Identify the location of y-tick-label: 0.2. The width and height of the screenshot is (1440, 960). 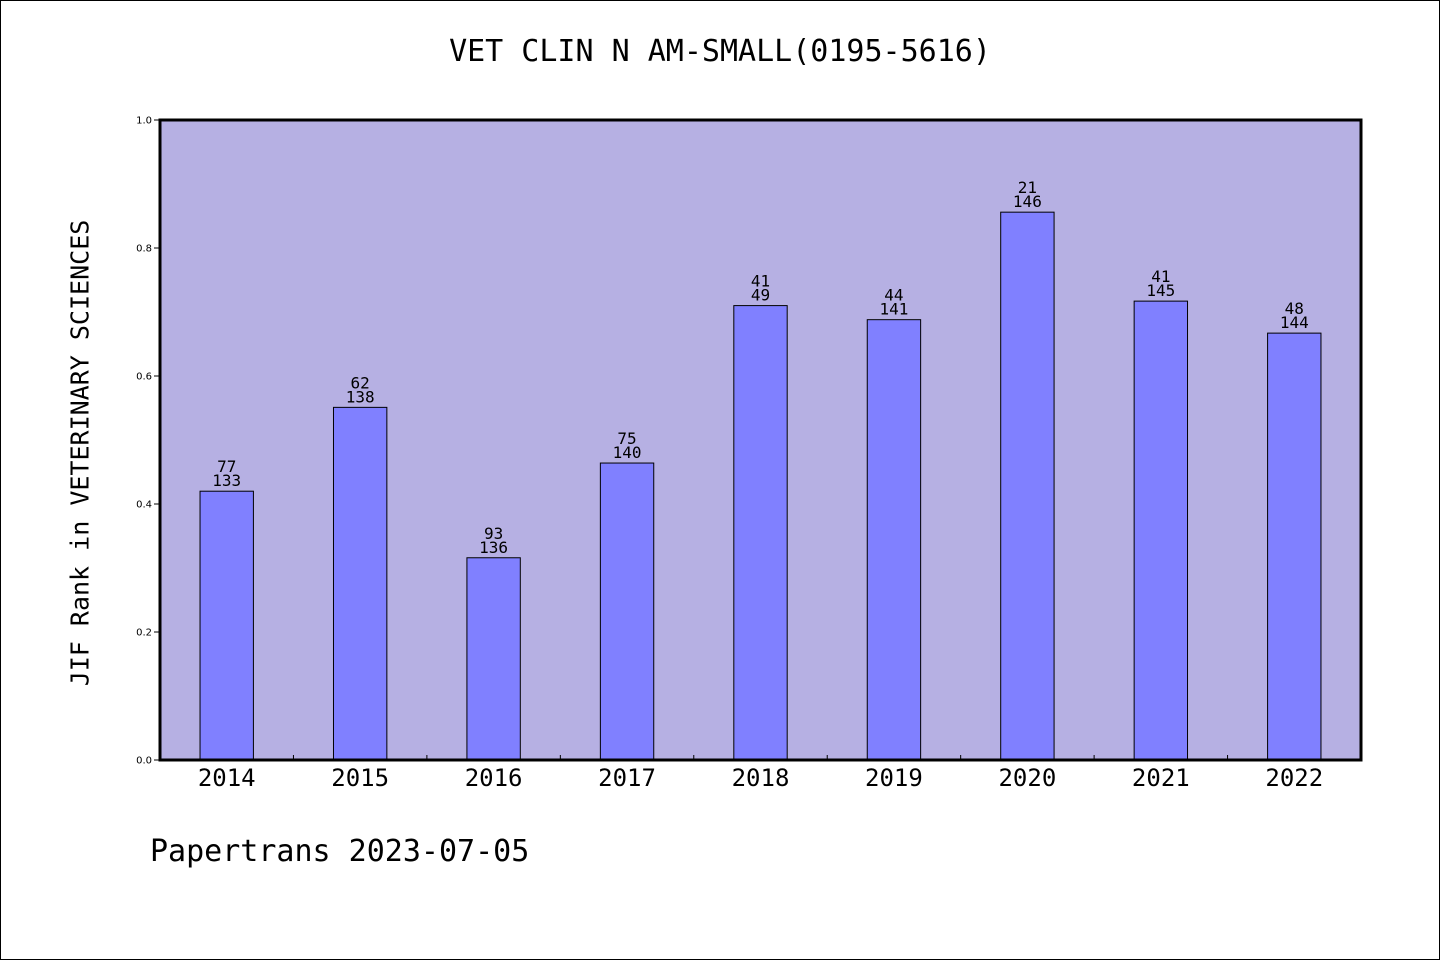
(144, 633).